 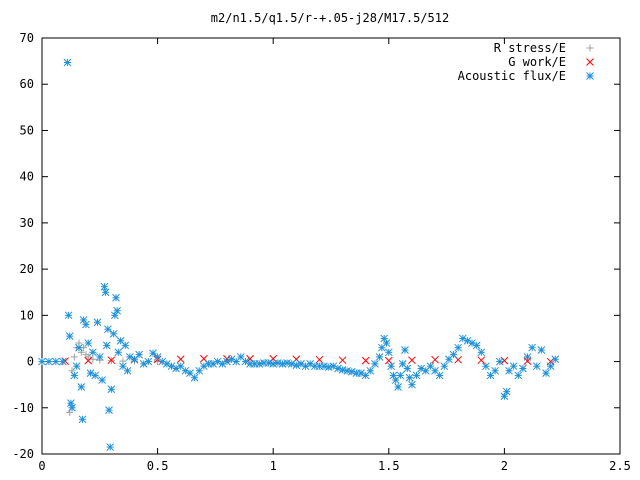 I want to click on legend-label: Acoustic flux/E, so click(x=512, y=76).